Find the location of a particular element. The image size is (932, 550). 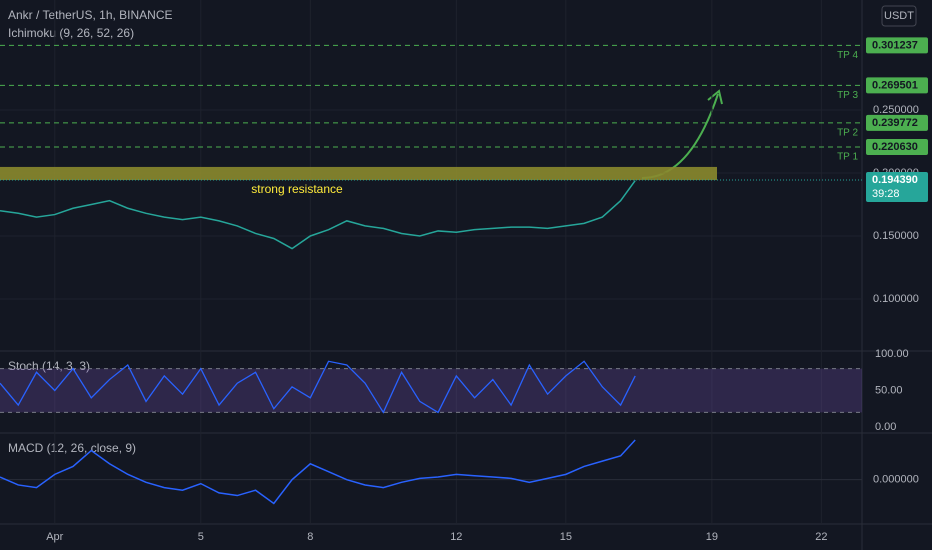

last-price-value: 0.194390 is located at coordinates (895, 180).